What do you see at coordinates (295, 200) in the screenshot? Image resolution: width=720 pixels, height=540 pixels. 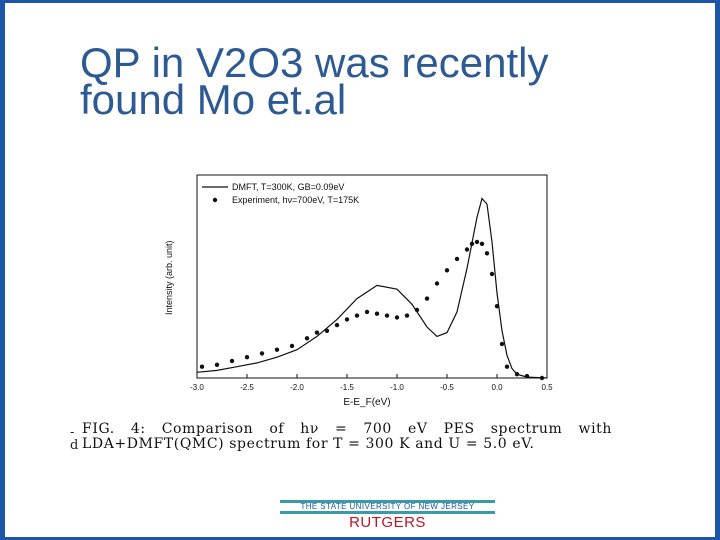 I see `legend-label-experiment: Experiment, hν=700eV, T=175K` at bounding box center [295, 200].